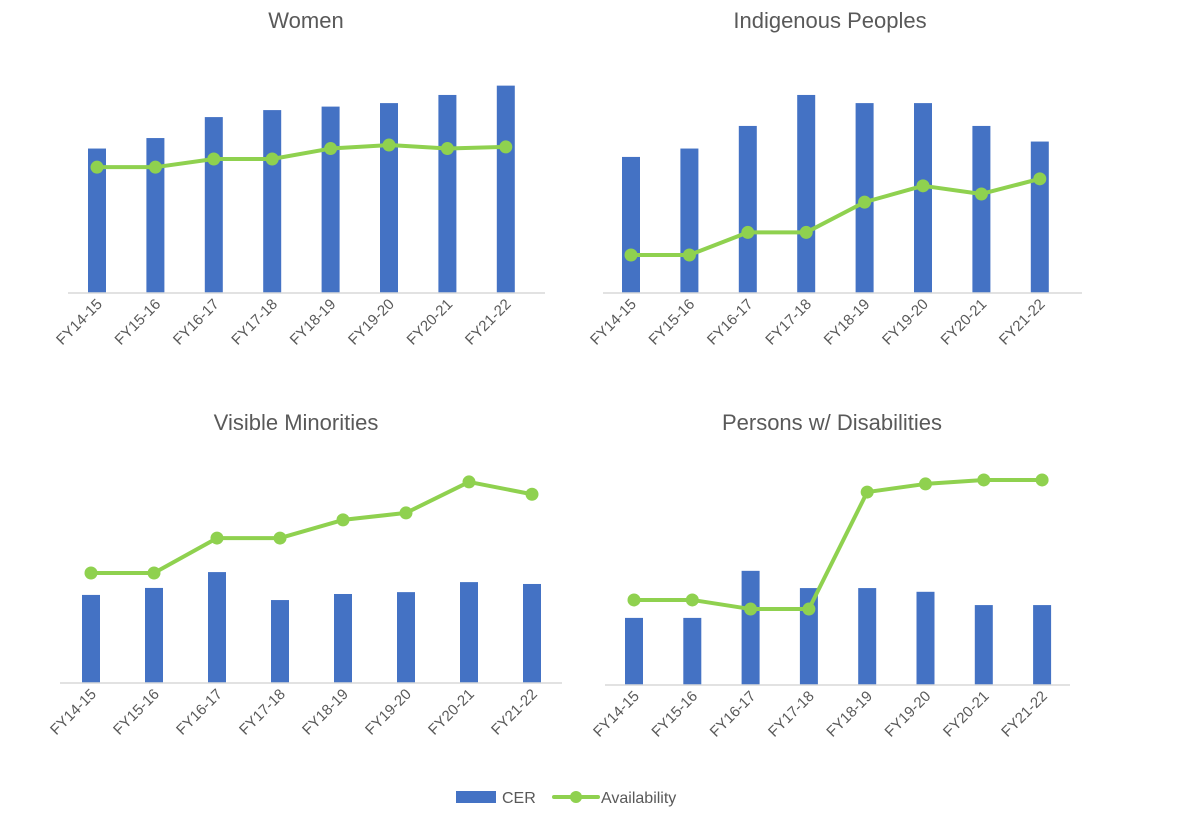  Describe the element at coordinates (519, 798) in the screenshot. I see `legend-cer-label: CER` at that location.